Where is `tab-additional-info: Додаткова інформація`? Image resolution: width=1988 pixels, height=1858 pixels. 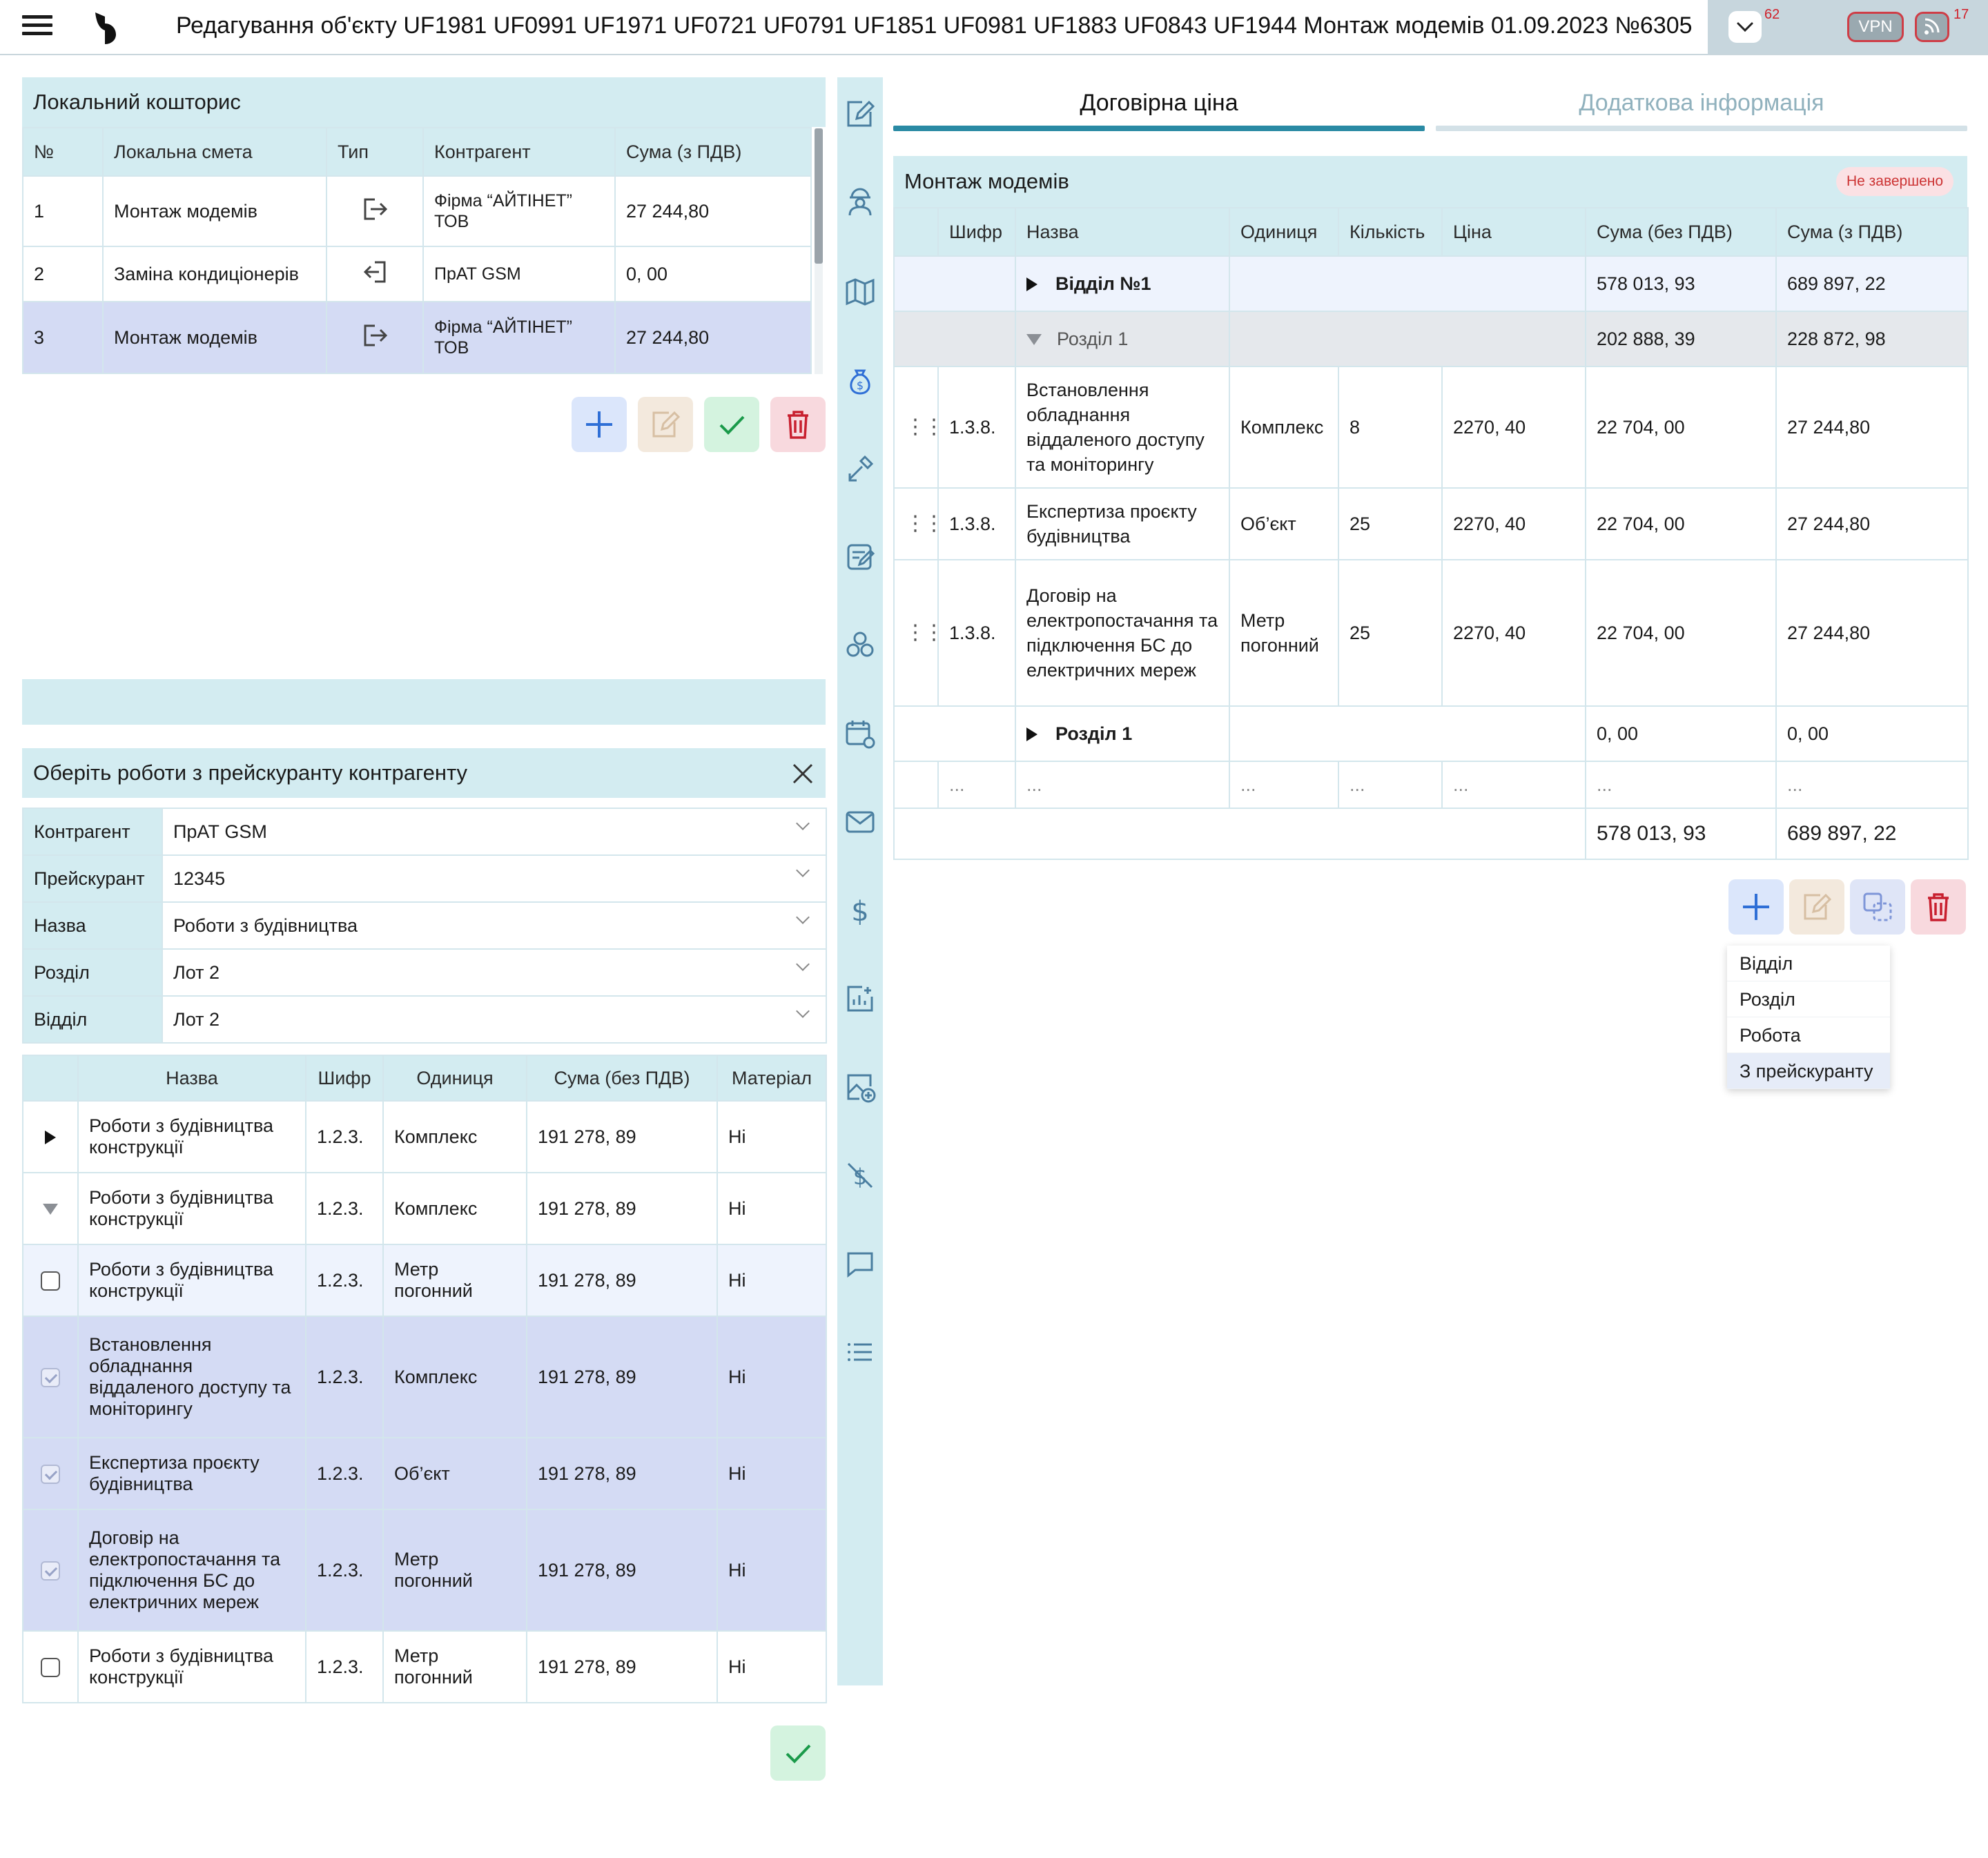
tab-additional-info: Додаткова інформація is located at coordinates (1701, 103).